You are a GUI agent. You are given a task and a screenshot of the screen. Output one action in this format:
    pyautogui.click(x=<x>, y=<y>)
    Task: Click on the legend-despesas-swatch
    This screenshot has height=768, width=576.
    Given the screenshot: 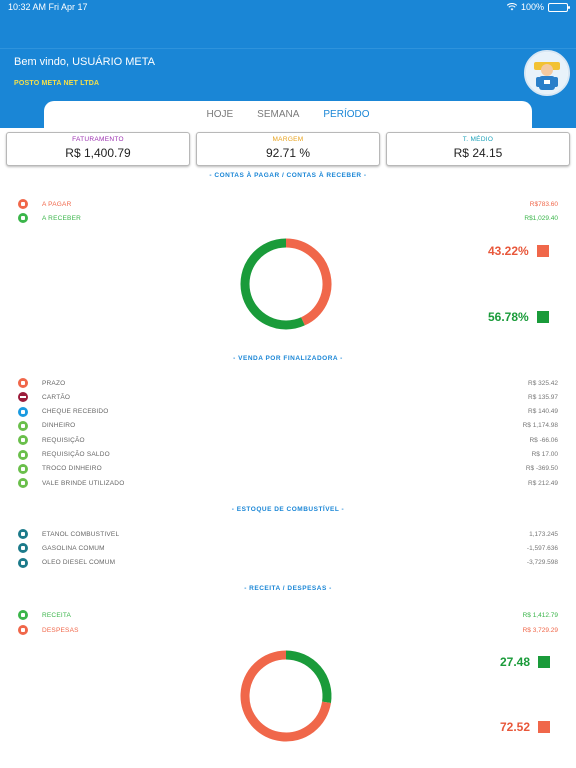 What is the action you would take?
    pyautogui.click(x=544, y=727)
    